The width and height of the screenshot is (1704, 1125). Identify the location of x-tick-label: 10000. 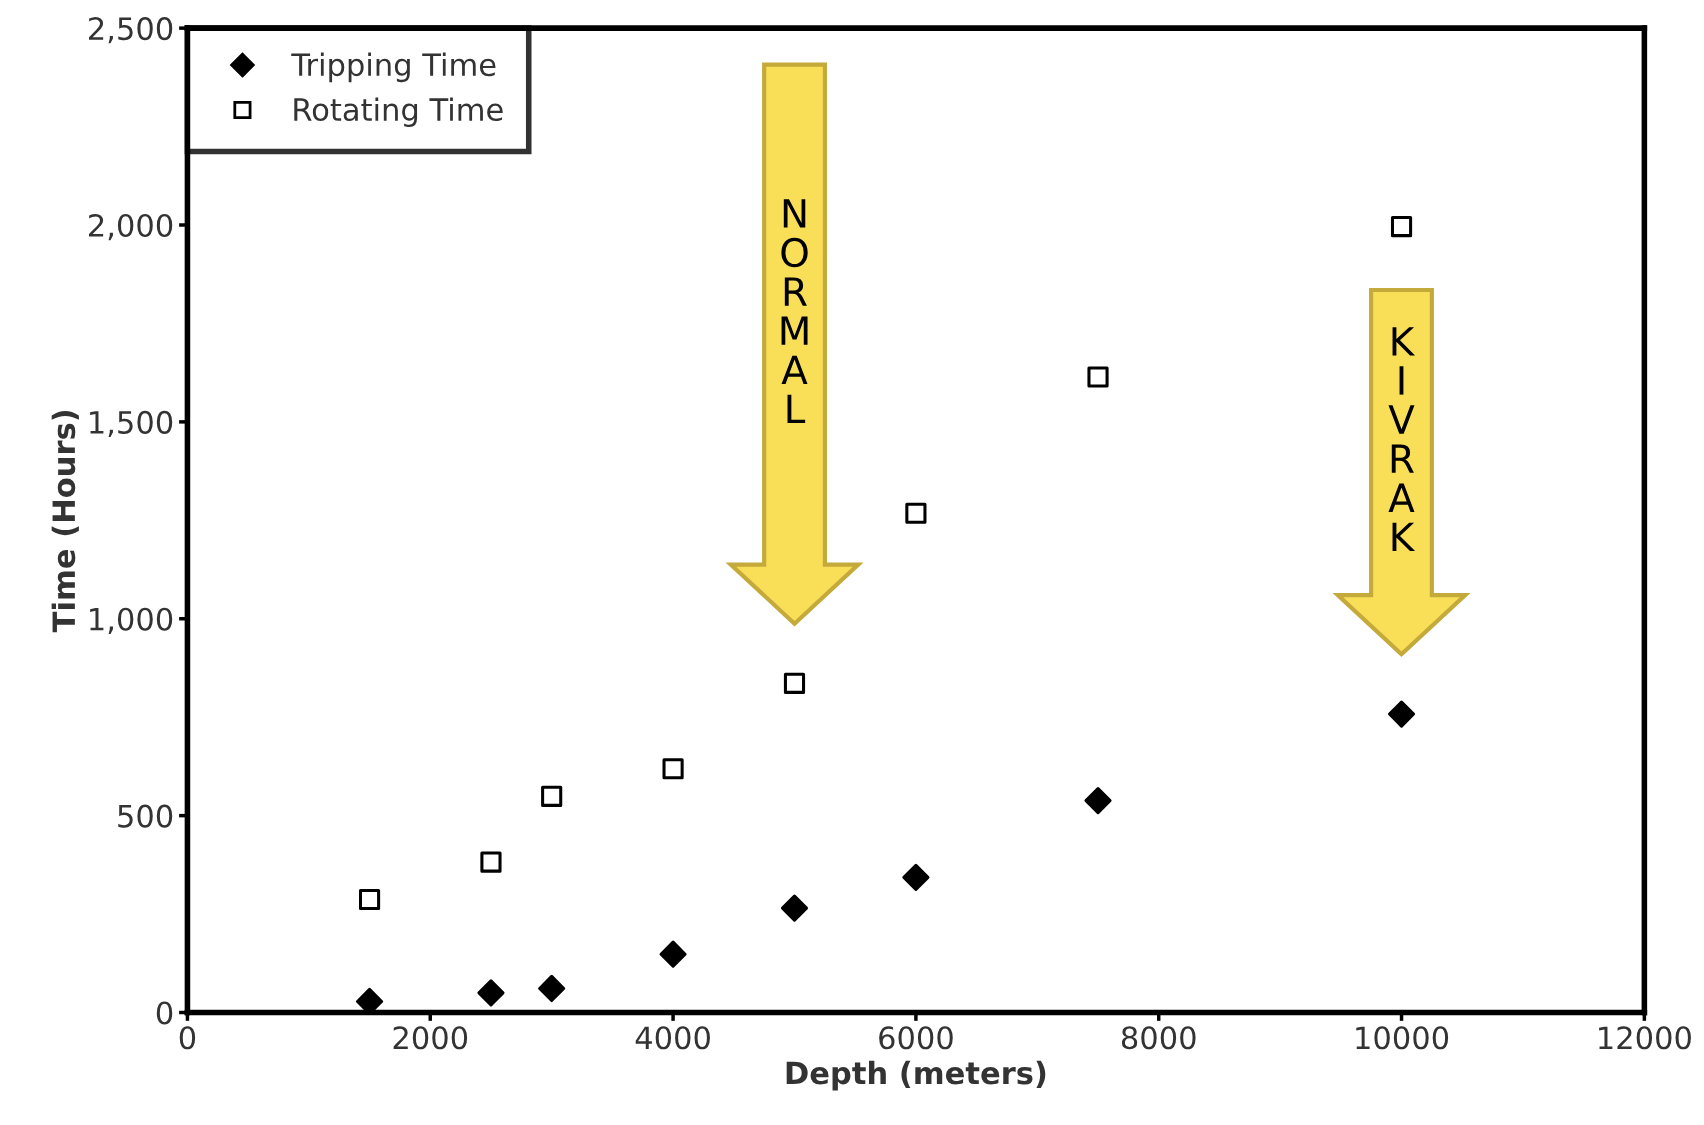
(1402, 1038).